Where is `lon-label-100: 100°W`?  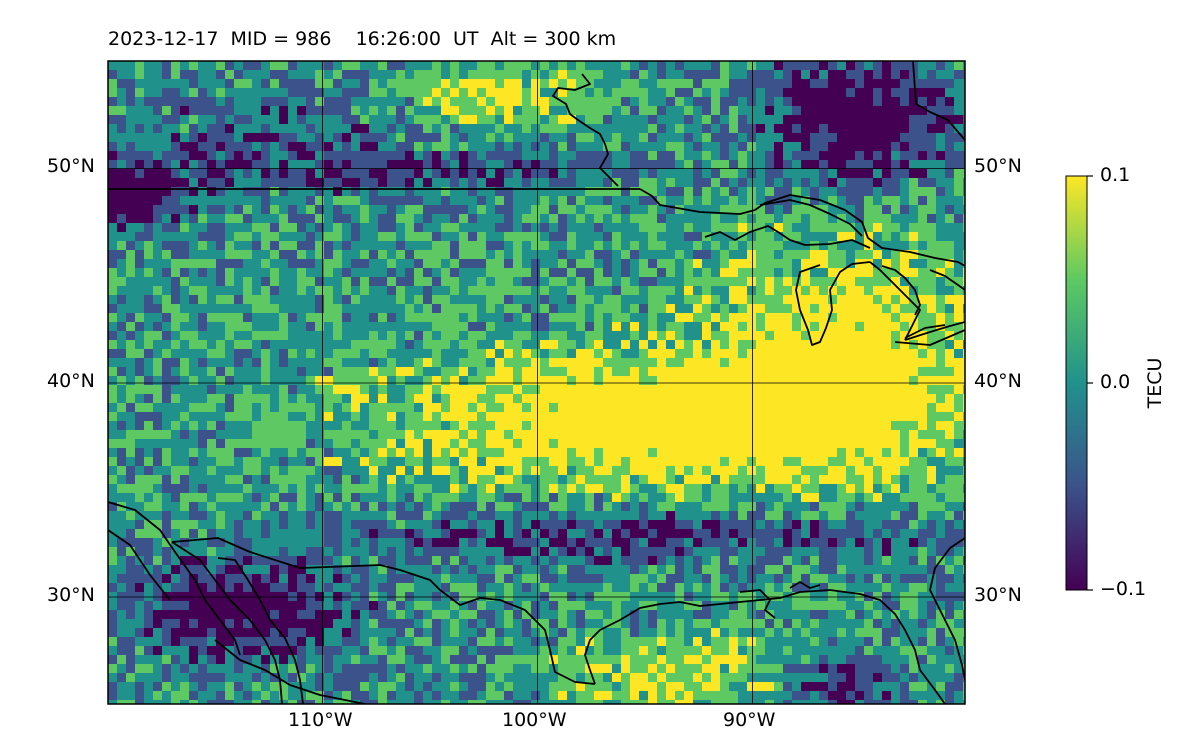 lon-label-100: 100°W is located at coordinates (534, 720).